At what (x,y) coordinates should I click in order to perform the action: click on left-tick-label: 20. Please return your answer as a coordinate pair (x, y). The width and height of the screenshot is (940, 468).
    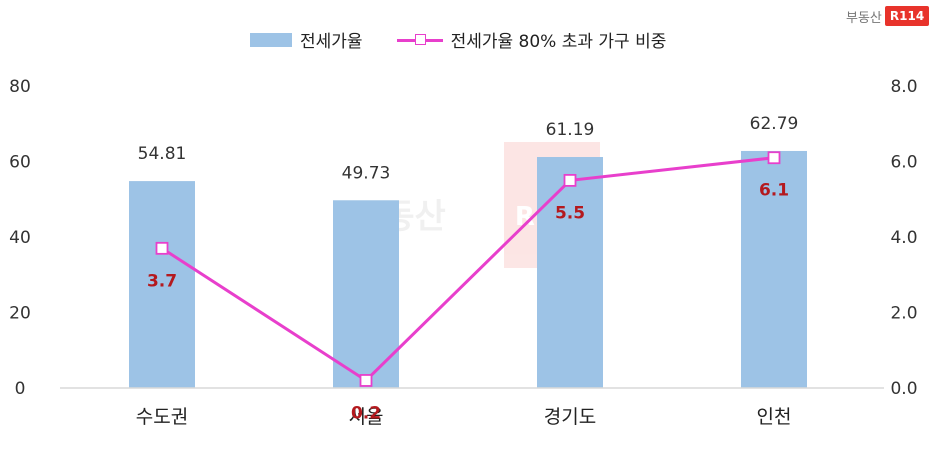
    Looking at the image, I should click on (20, 314).